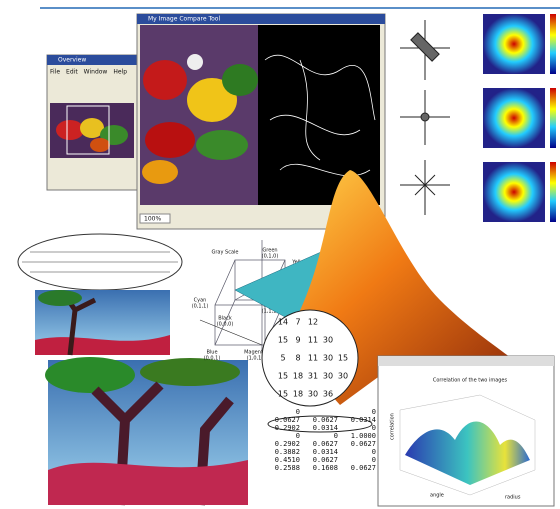  Describe the element at coordinates (225, 325) in the screenshot. I see `cube-coords: (0,0,0)` at that location.